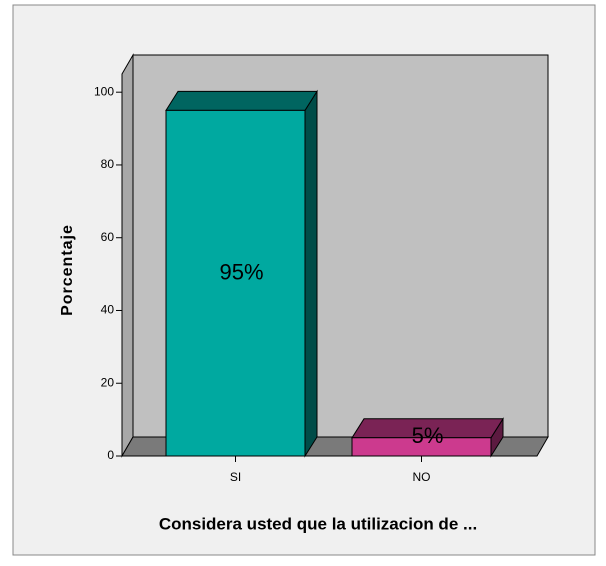 This screenshot has width=606, height=566. Describe the element at coordinates (422, 477) in the screenshot. I see `x-tick-label: NO` at that location.